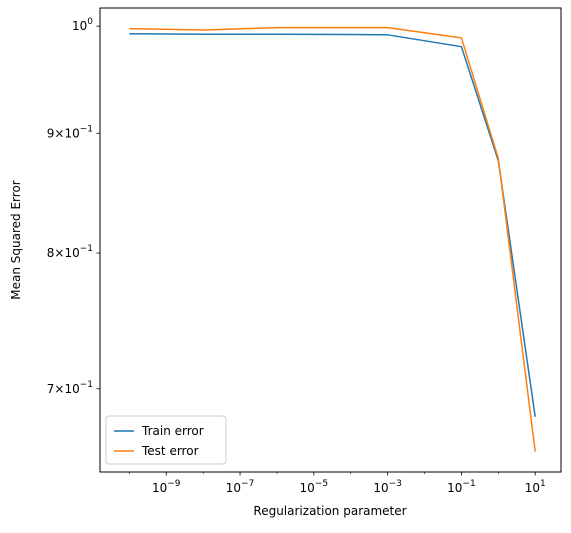  I want to click on x-tick-label: 10⁻³, so click(387, 487).